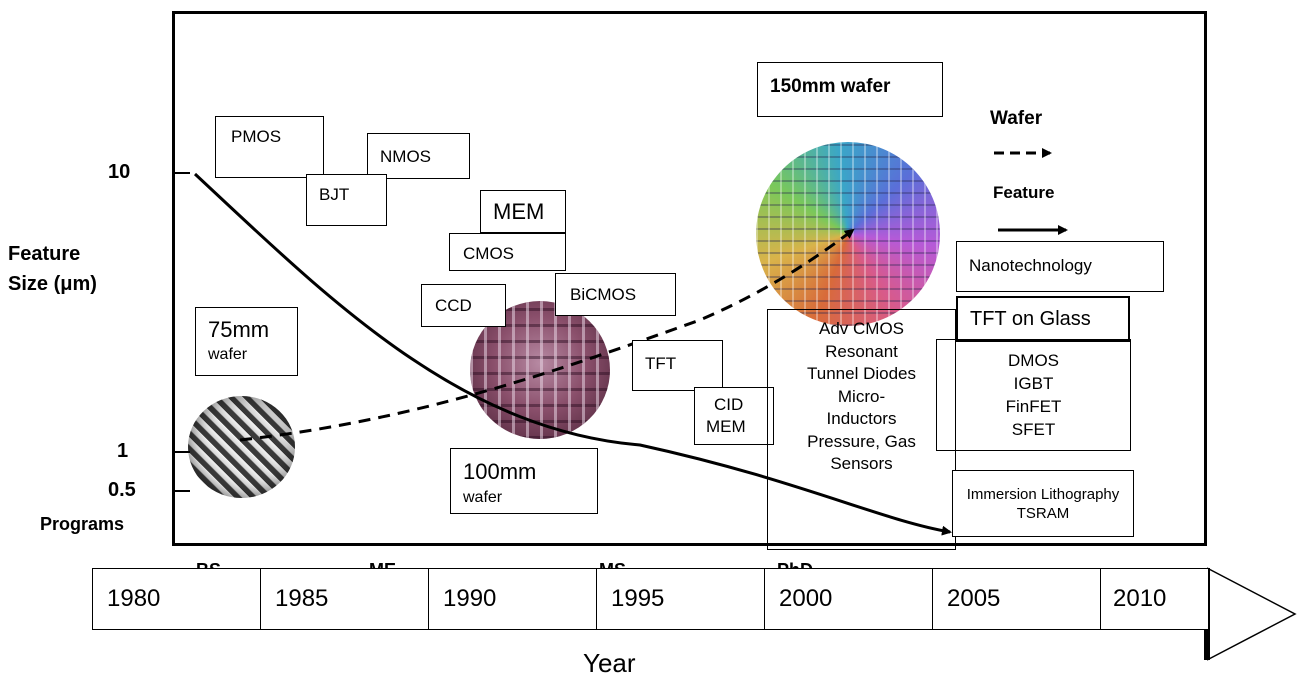  I want to click on sensors: Sensors, so click(861, 463).